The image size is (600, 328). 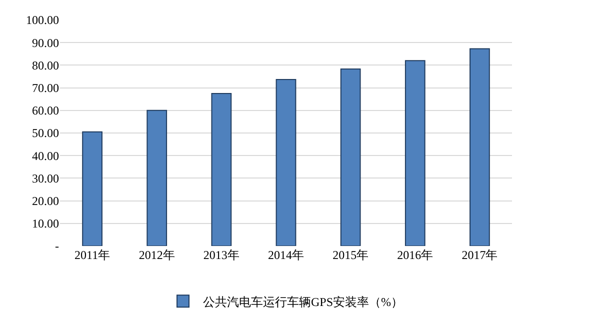 I want to click on y-tick-label: 30.00, so click(x=45, y=178).